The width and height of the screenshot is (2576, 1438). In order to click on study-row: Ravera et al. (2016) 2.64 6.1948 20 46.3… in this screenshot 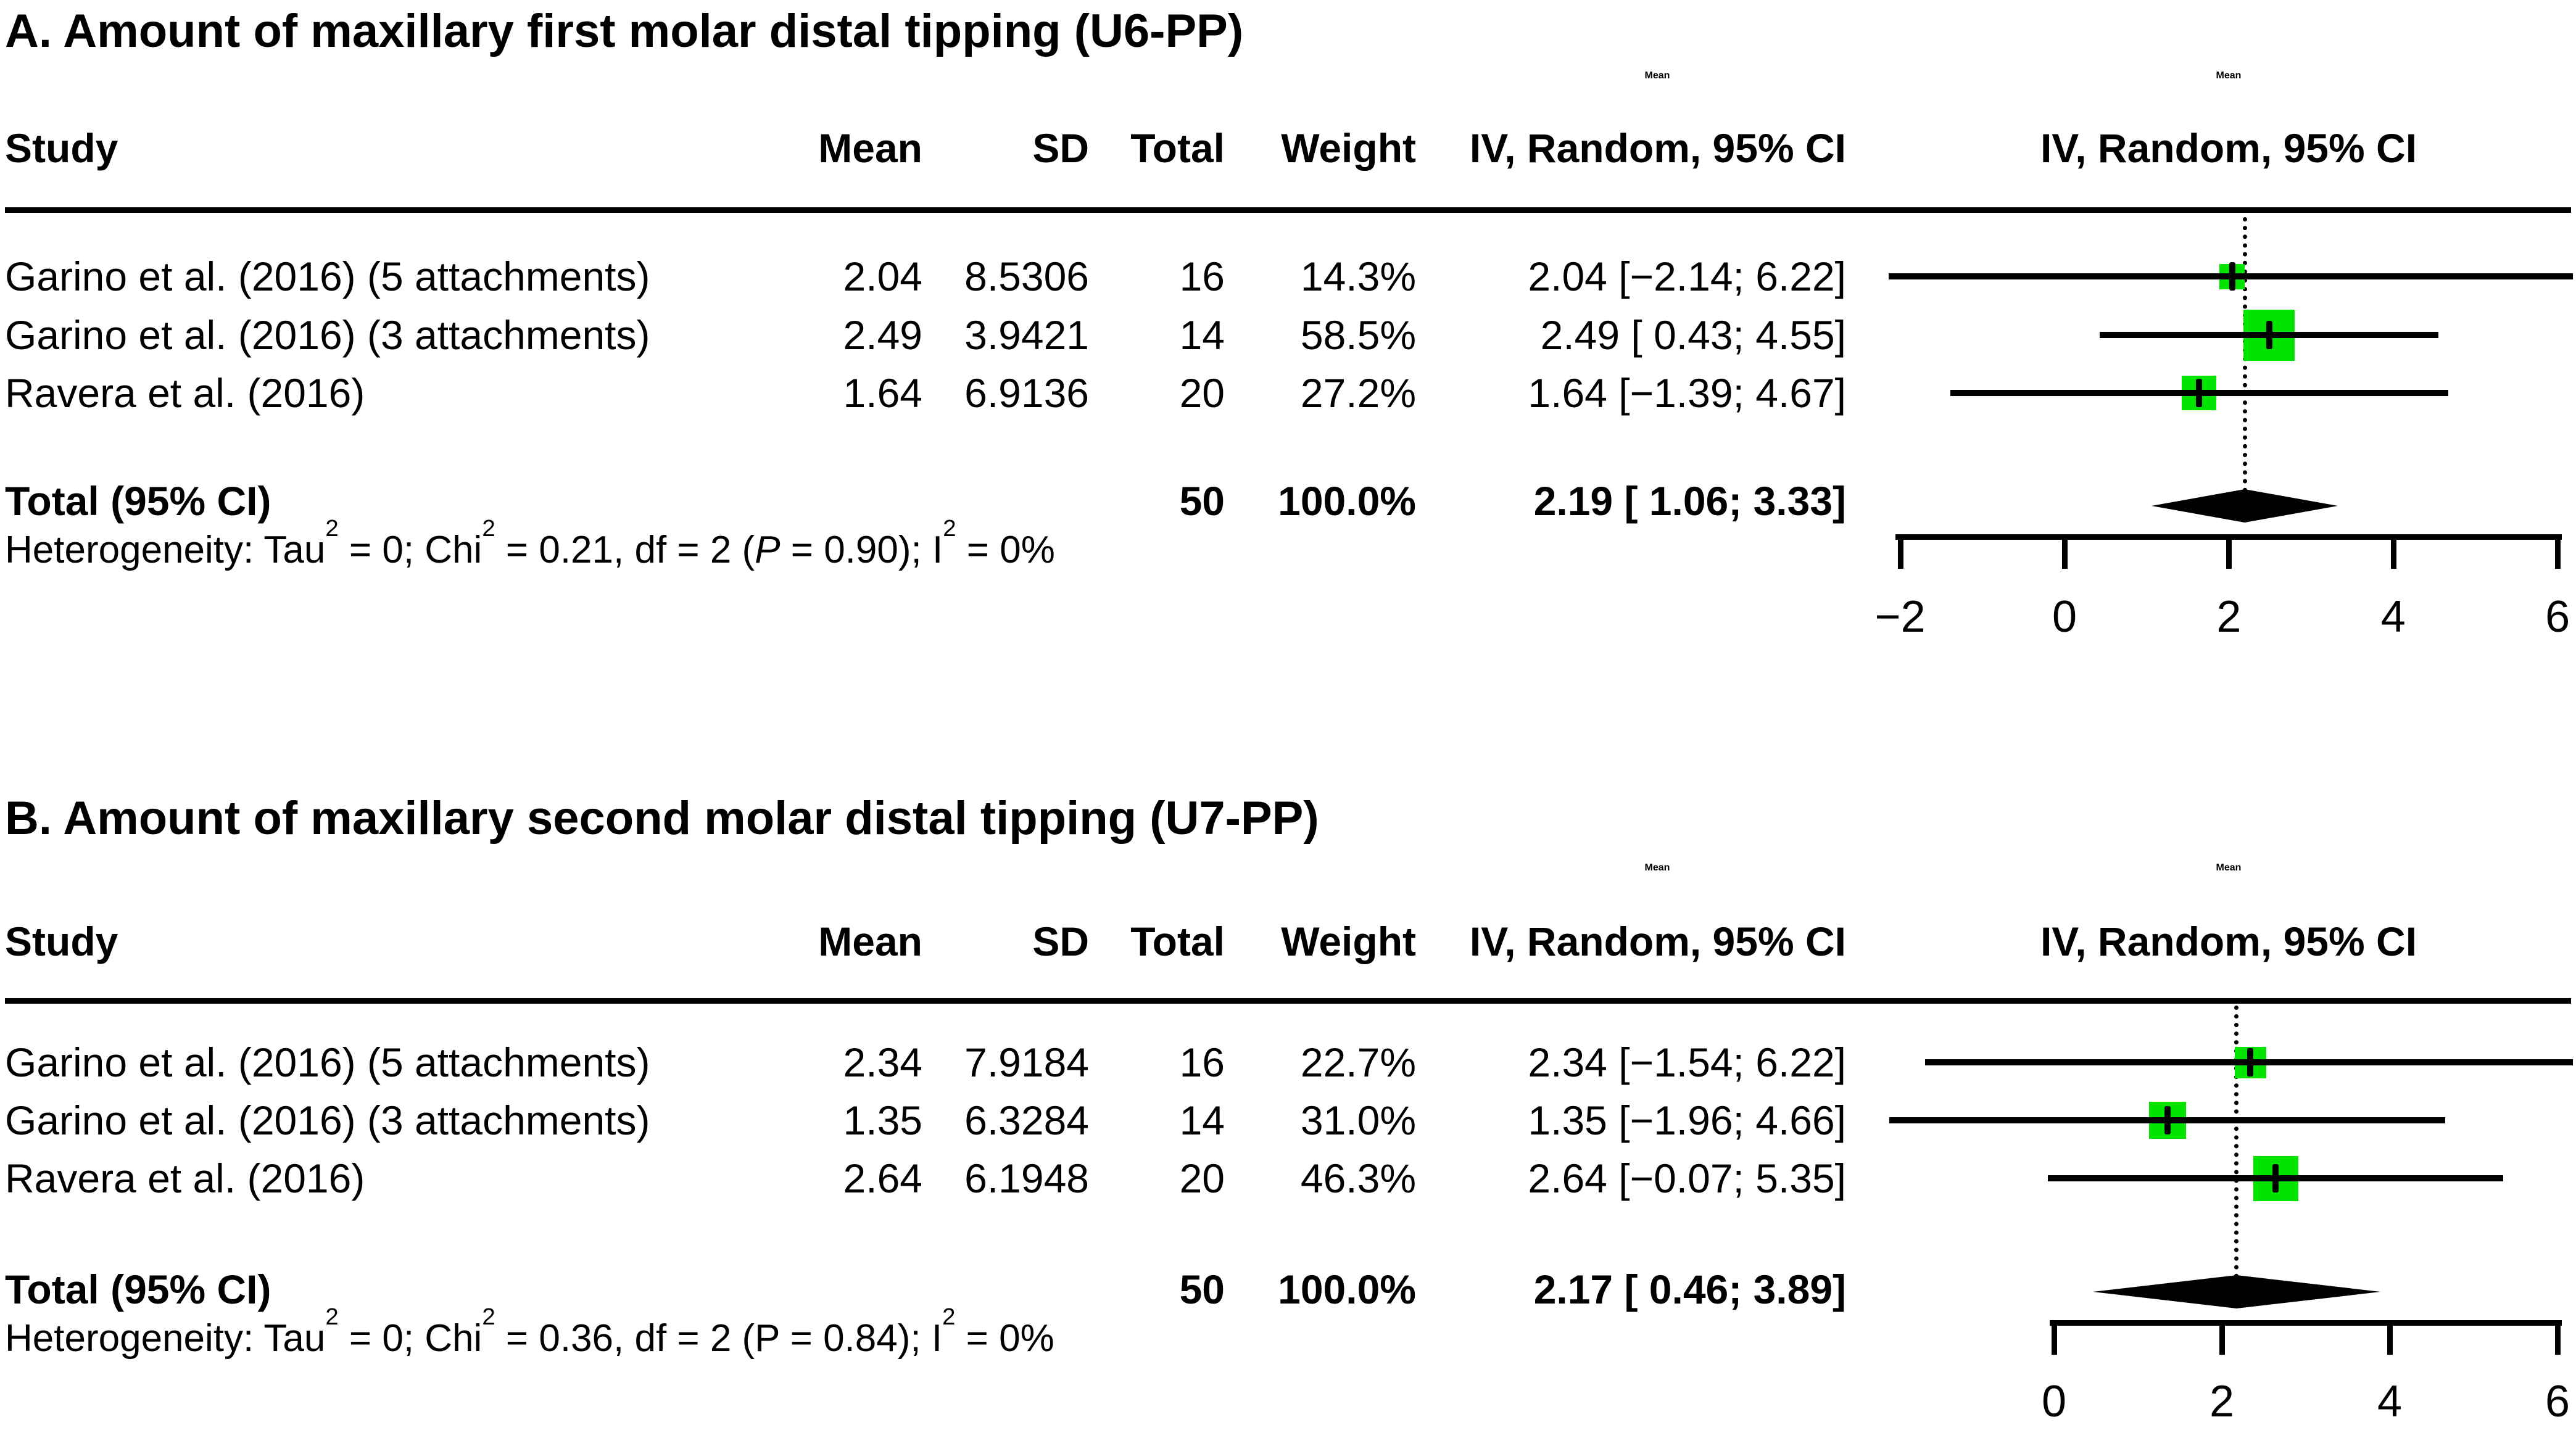, I will do `click(1288, 1179)`.